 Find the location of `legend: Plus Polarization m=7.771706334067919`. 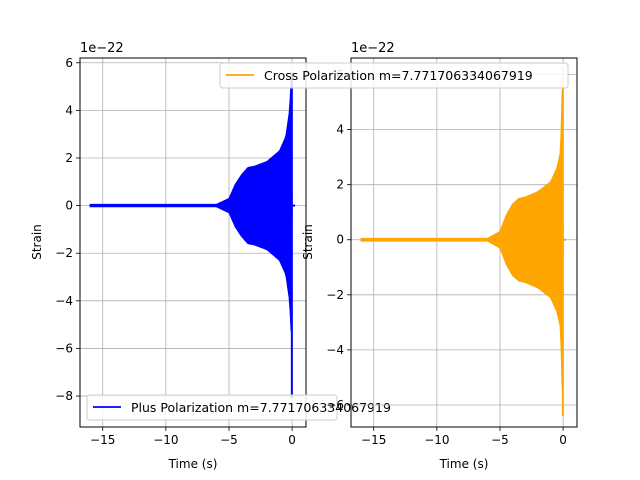

legend: Plus Polarization m=7.771706334067919 is located at coordinates (238, 407).